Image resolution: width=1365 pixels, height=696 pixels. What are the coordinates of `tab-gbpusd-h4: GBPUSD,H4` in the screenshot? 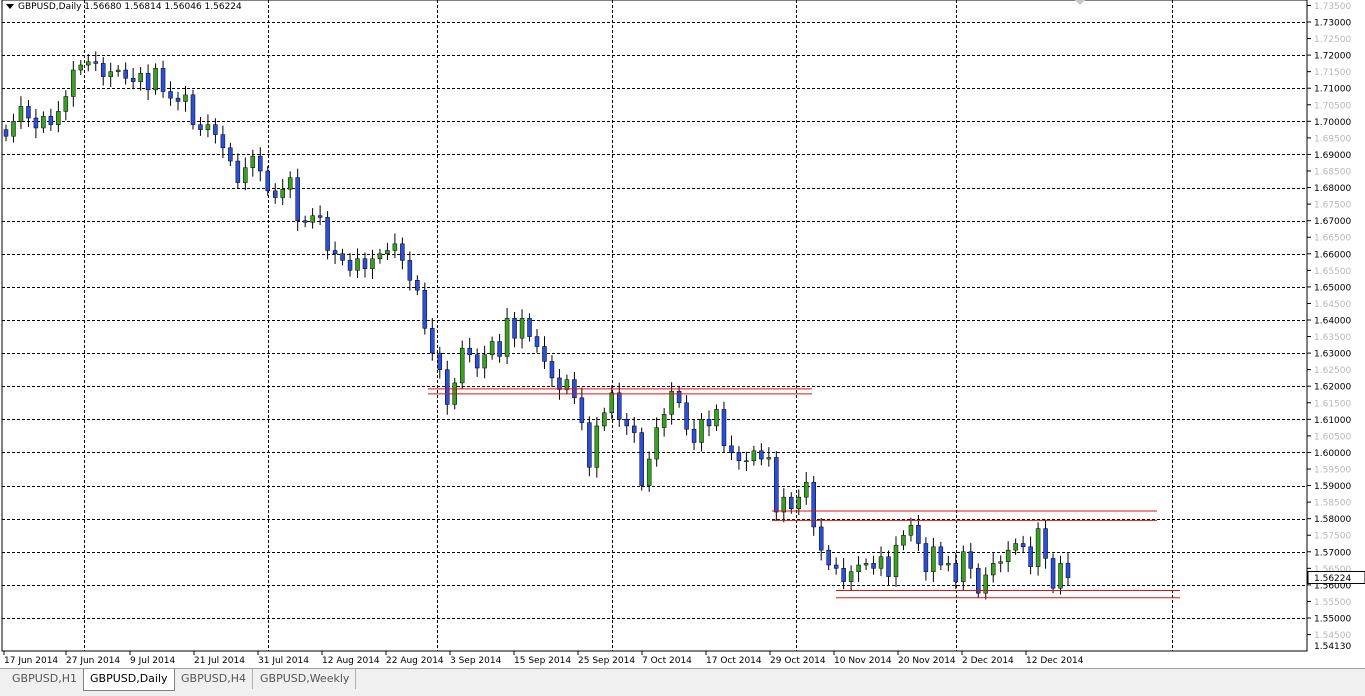 It's located at (214, 679).